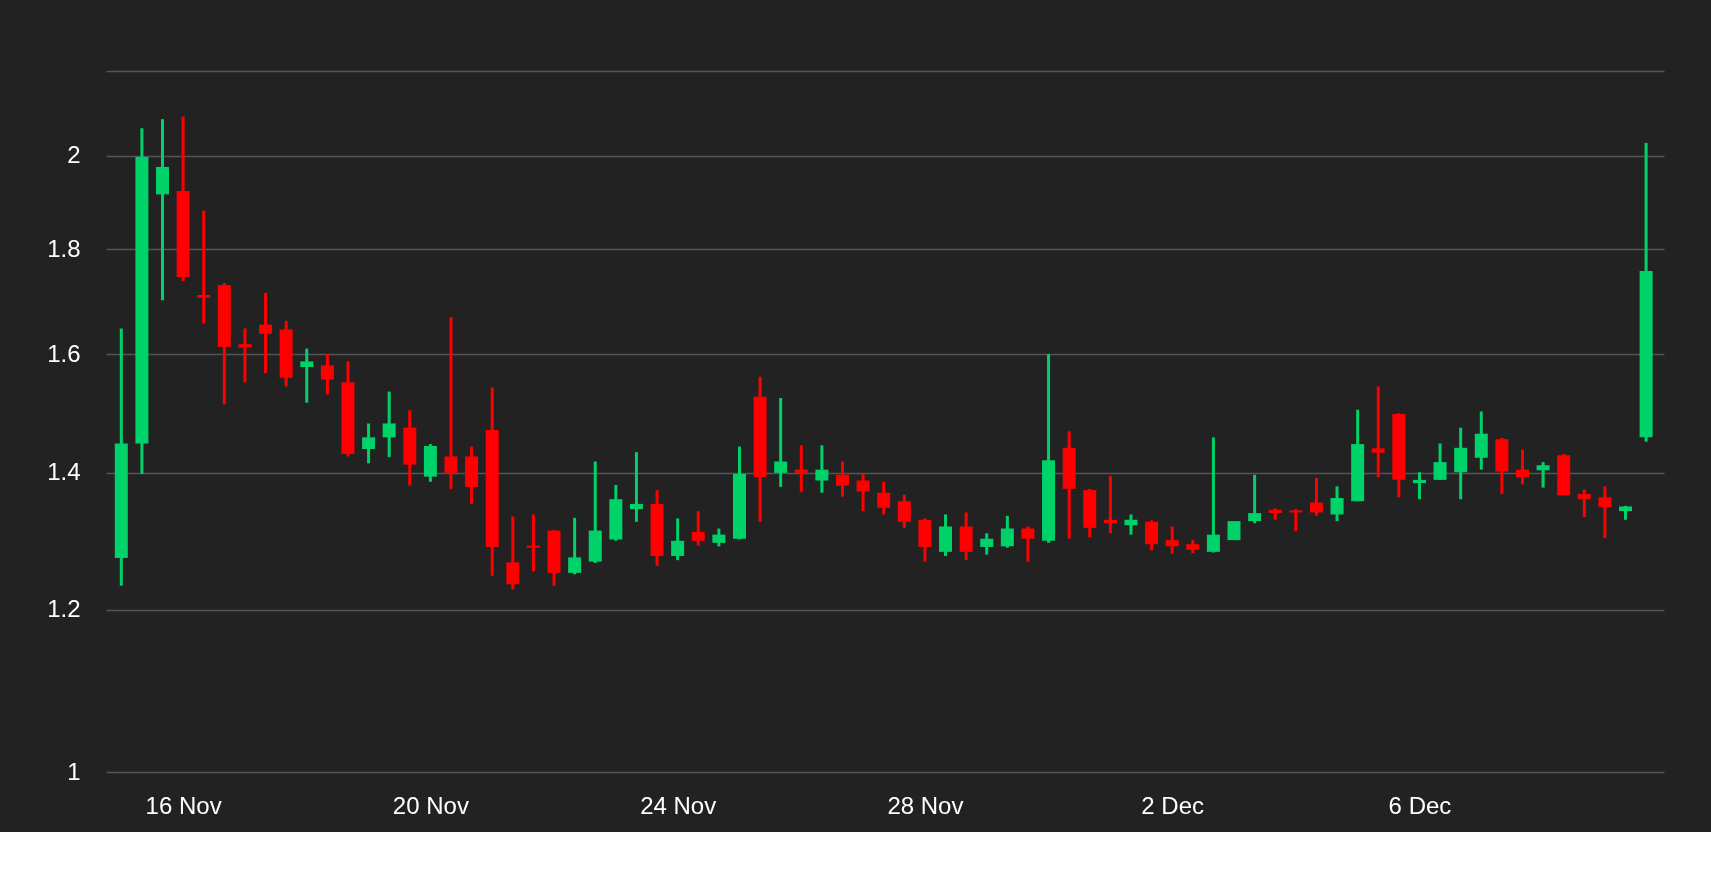 This screenshot has height=872, width=1711. What do you see at coordinates (430, 805) in the screenshot?
I see `x-tick-label: 20 Nov` at bounding box center [430, 805].